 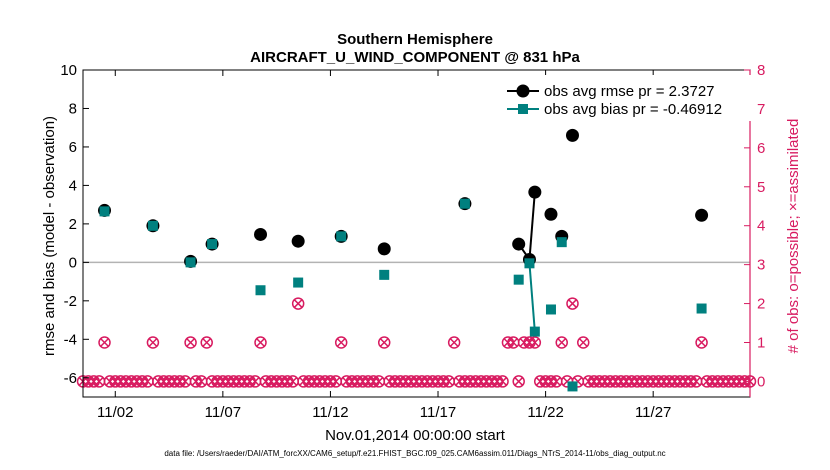 I want to click on chart-title-line-1: Southern Hemisphere, so click(x=415, y=39).